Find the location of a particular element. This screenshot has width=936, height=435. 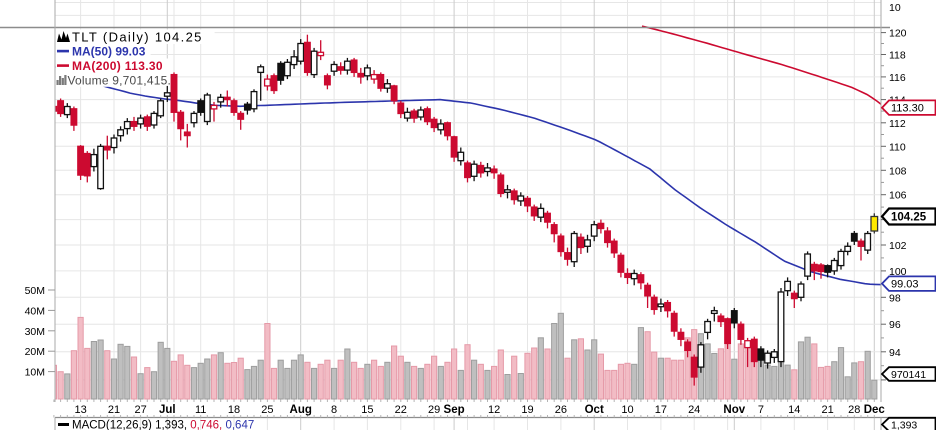

svg-text: 22 is located at coordinates (401, 410).